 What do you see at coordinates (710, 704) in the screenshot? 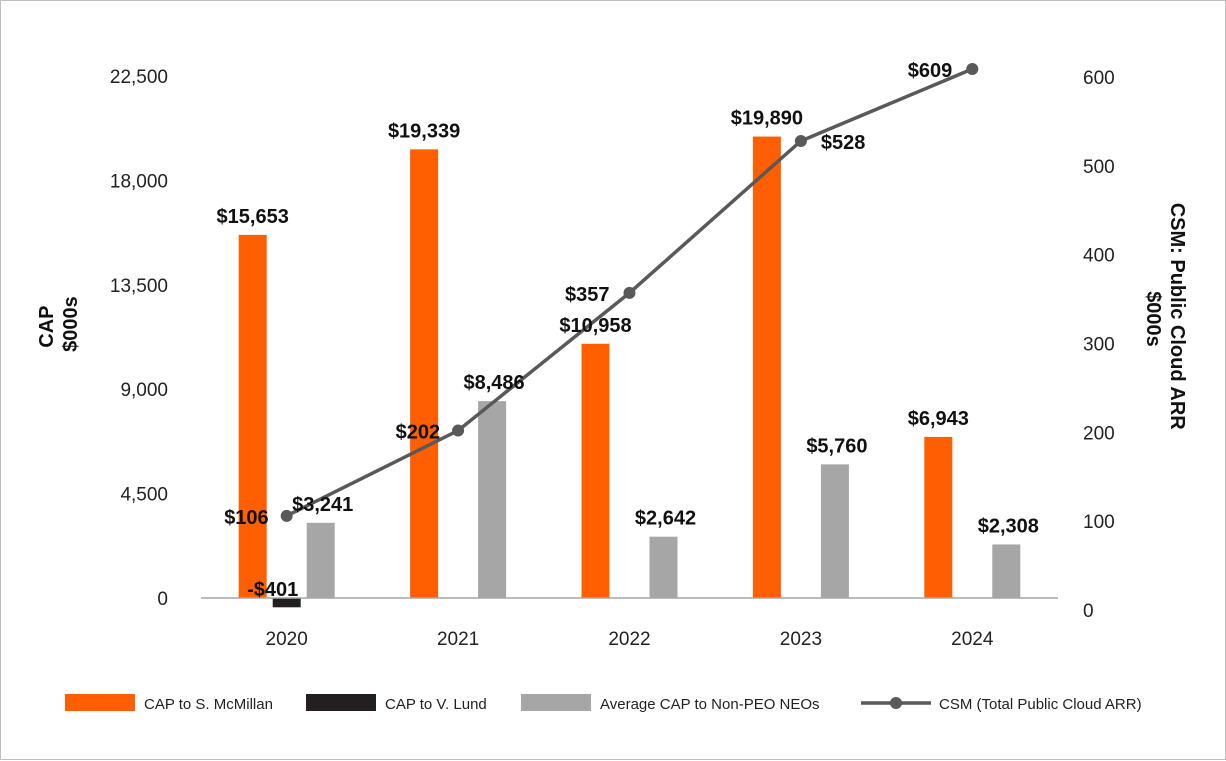
I see `legend-label-non-peo: Average CAP to Non-PEO NEOs` at bounding box center [710, 704].